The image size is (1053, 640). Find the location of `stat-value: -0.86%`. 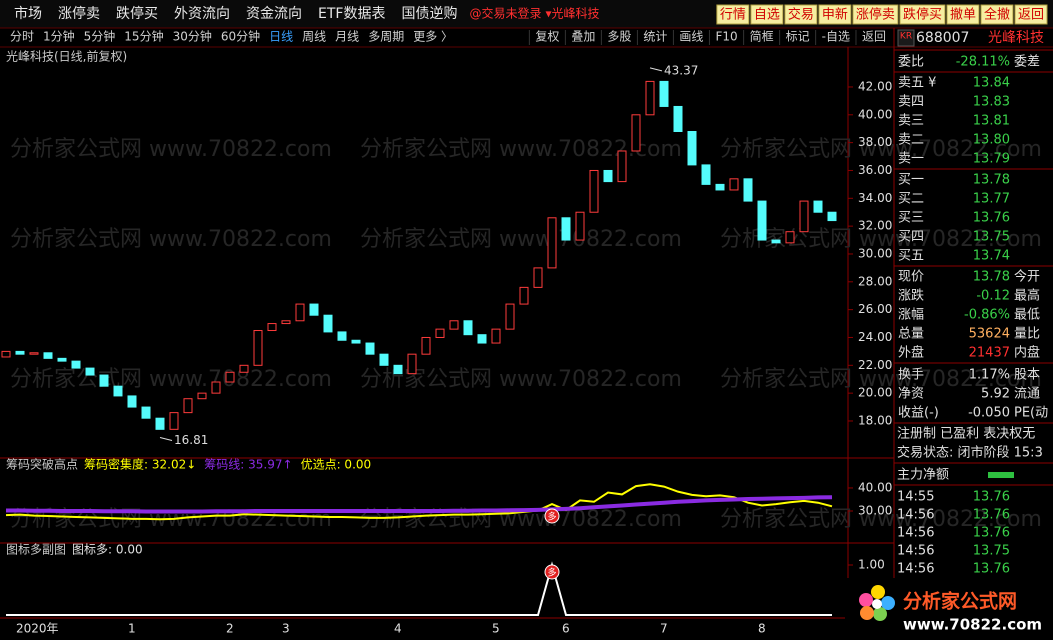

stat-value: -0.86% is located at coordinates (987, 315).